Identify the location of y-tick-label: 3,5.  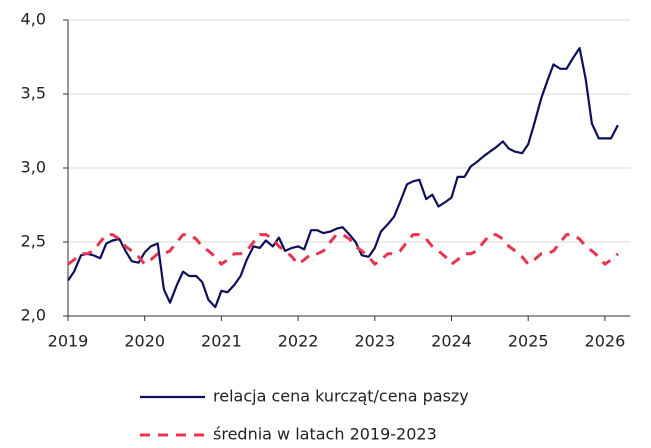
(33, 93).